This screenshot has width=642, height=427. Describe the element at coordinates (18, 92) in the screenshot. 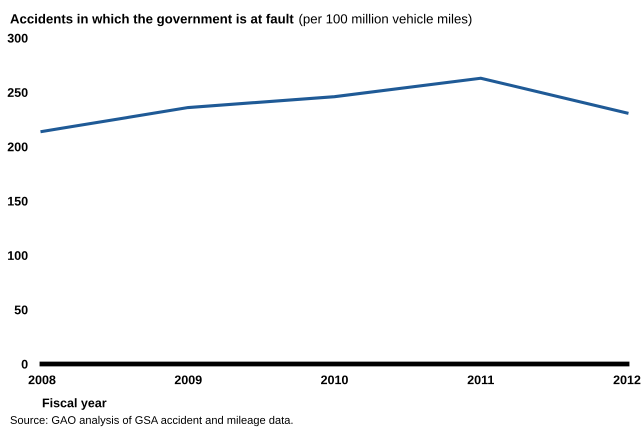

I see `y-tick-label: 250` at that location.